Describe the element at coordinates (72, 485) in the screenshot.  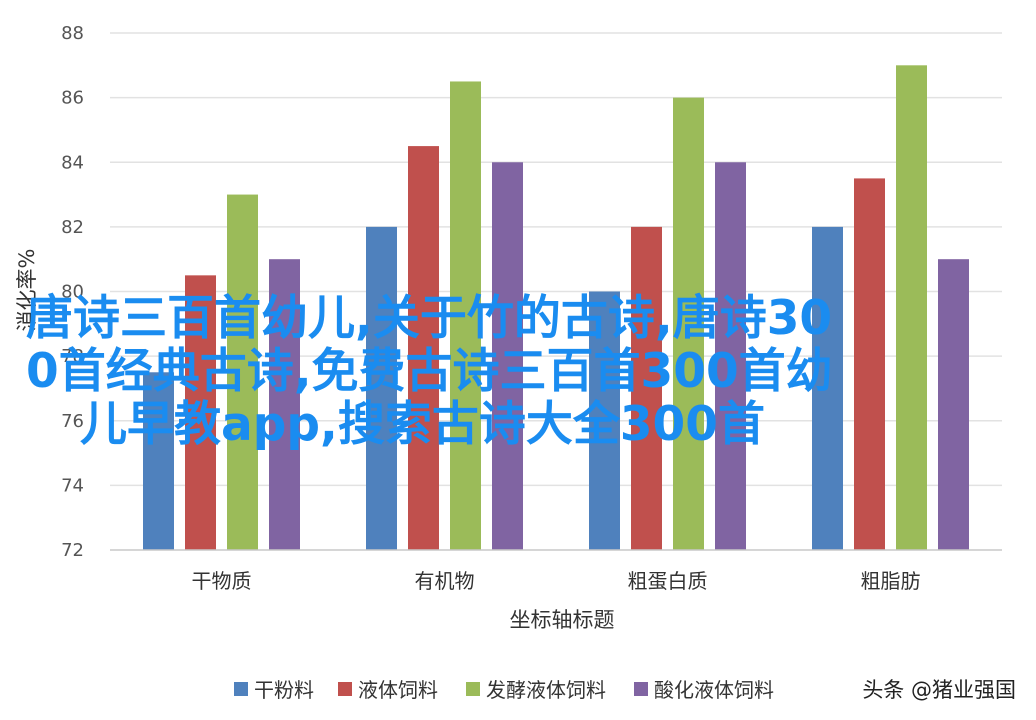
I see `y-tick-label: 74` at that location.